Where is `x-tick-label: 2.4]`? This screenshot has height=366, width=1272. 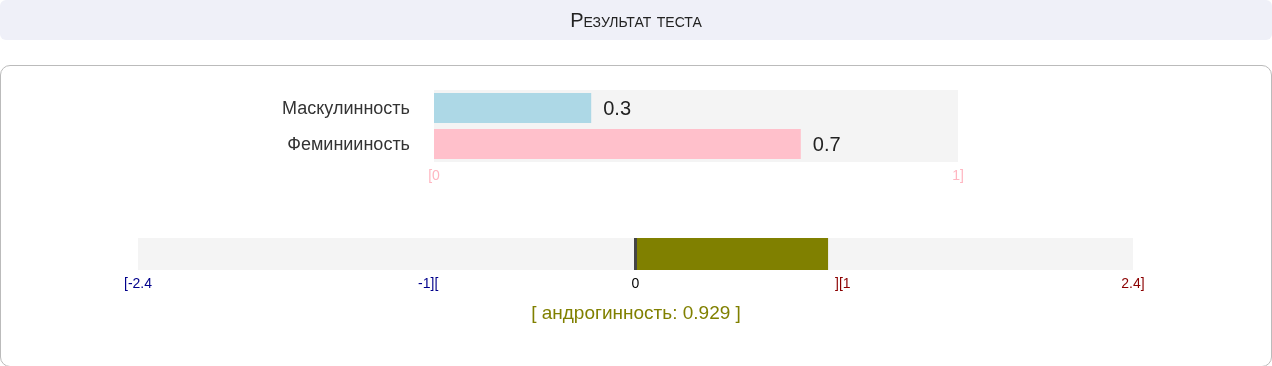 x-tick-label: 2.4] is located at coordinates (1133, 283).